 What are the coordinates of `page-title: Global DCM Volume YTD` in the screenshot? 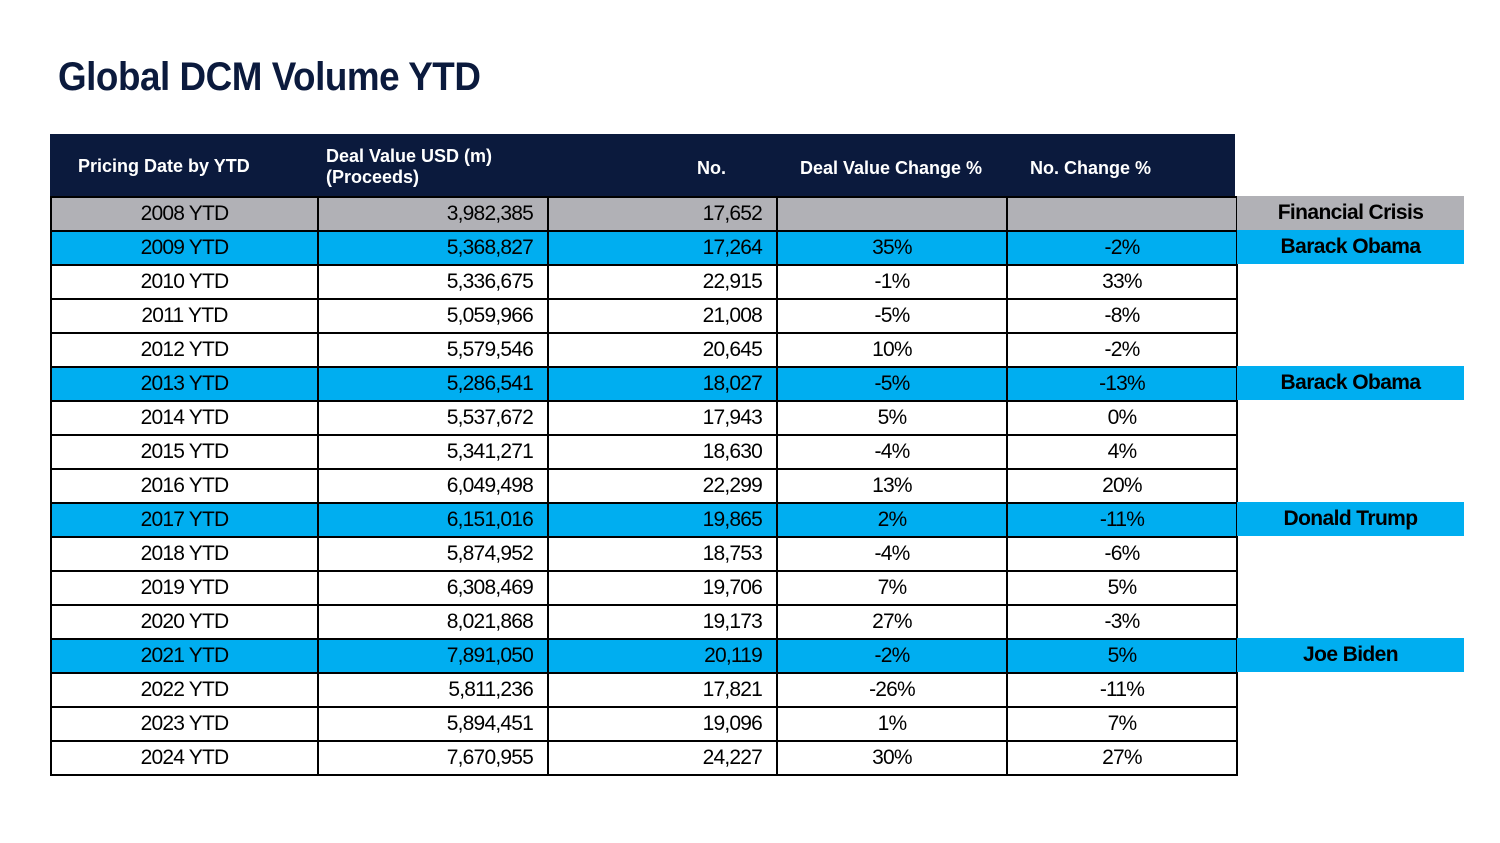 It's located at (269, 77).